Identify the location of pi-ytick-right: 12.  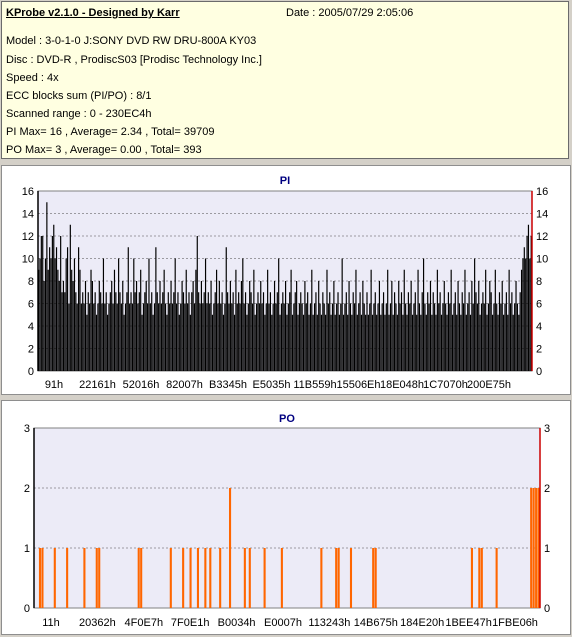
(542, 237).